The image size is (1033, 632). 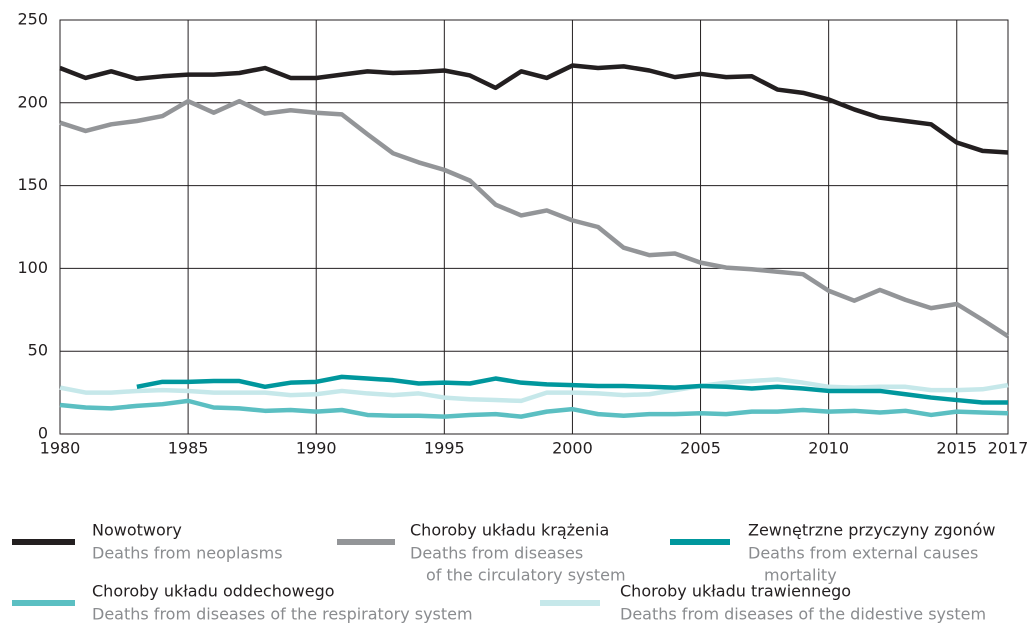 What do you see at coordinates (526, 575) in the screenshot?
I see `legend-description: of the circulatory system` at bounding box center [526, 575].